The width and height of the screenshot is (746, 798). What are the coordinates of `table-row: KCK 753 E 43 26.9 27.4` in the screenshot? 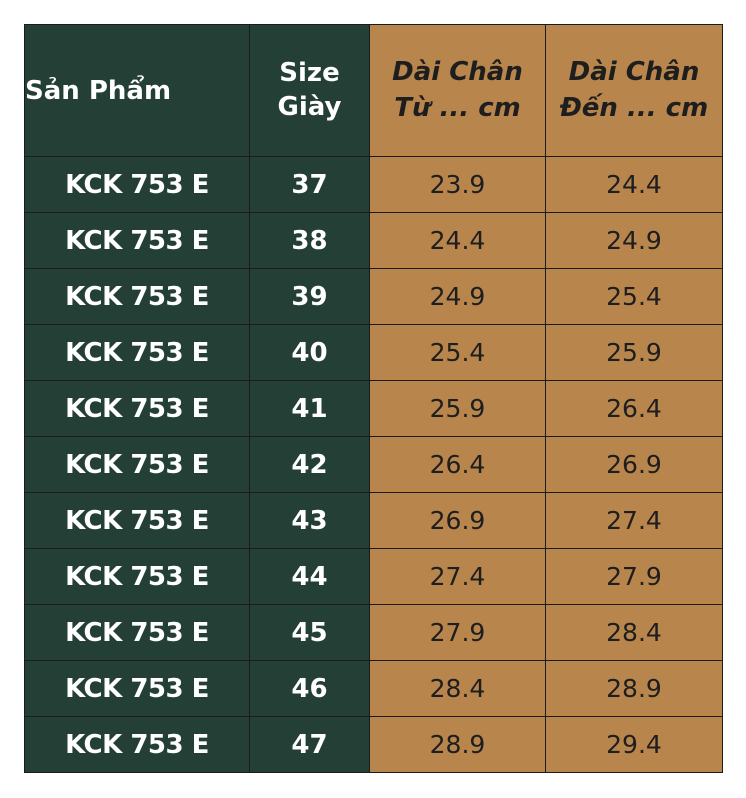 It's located at (373, 520).